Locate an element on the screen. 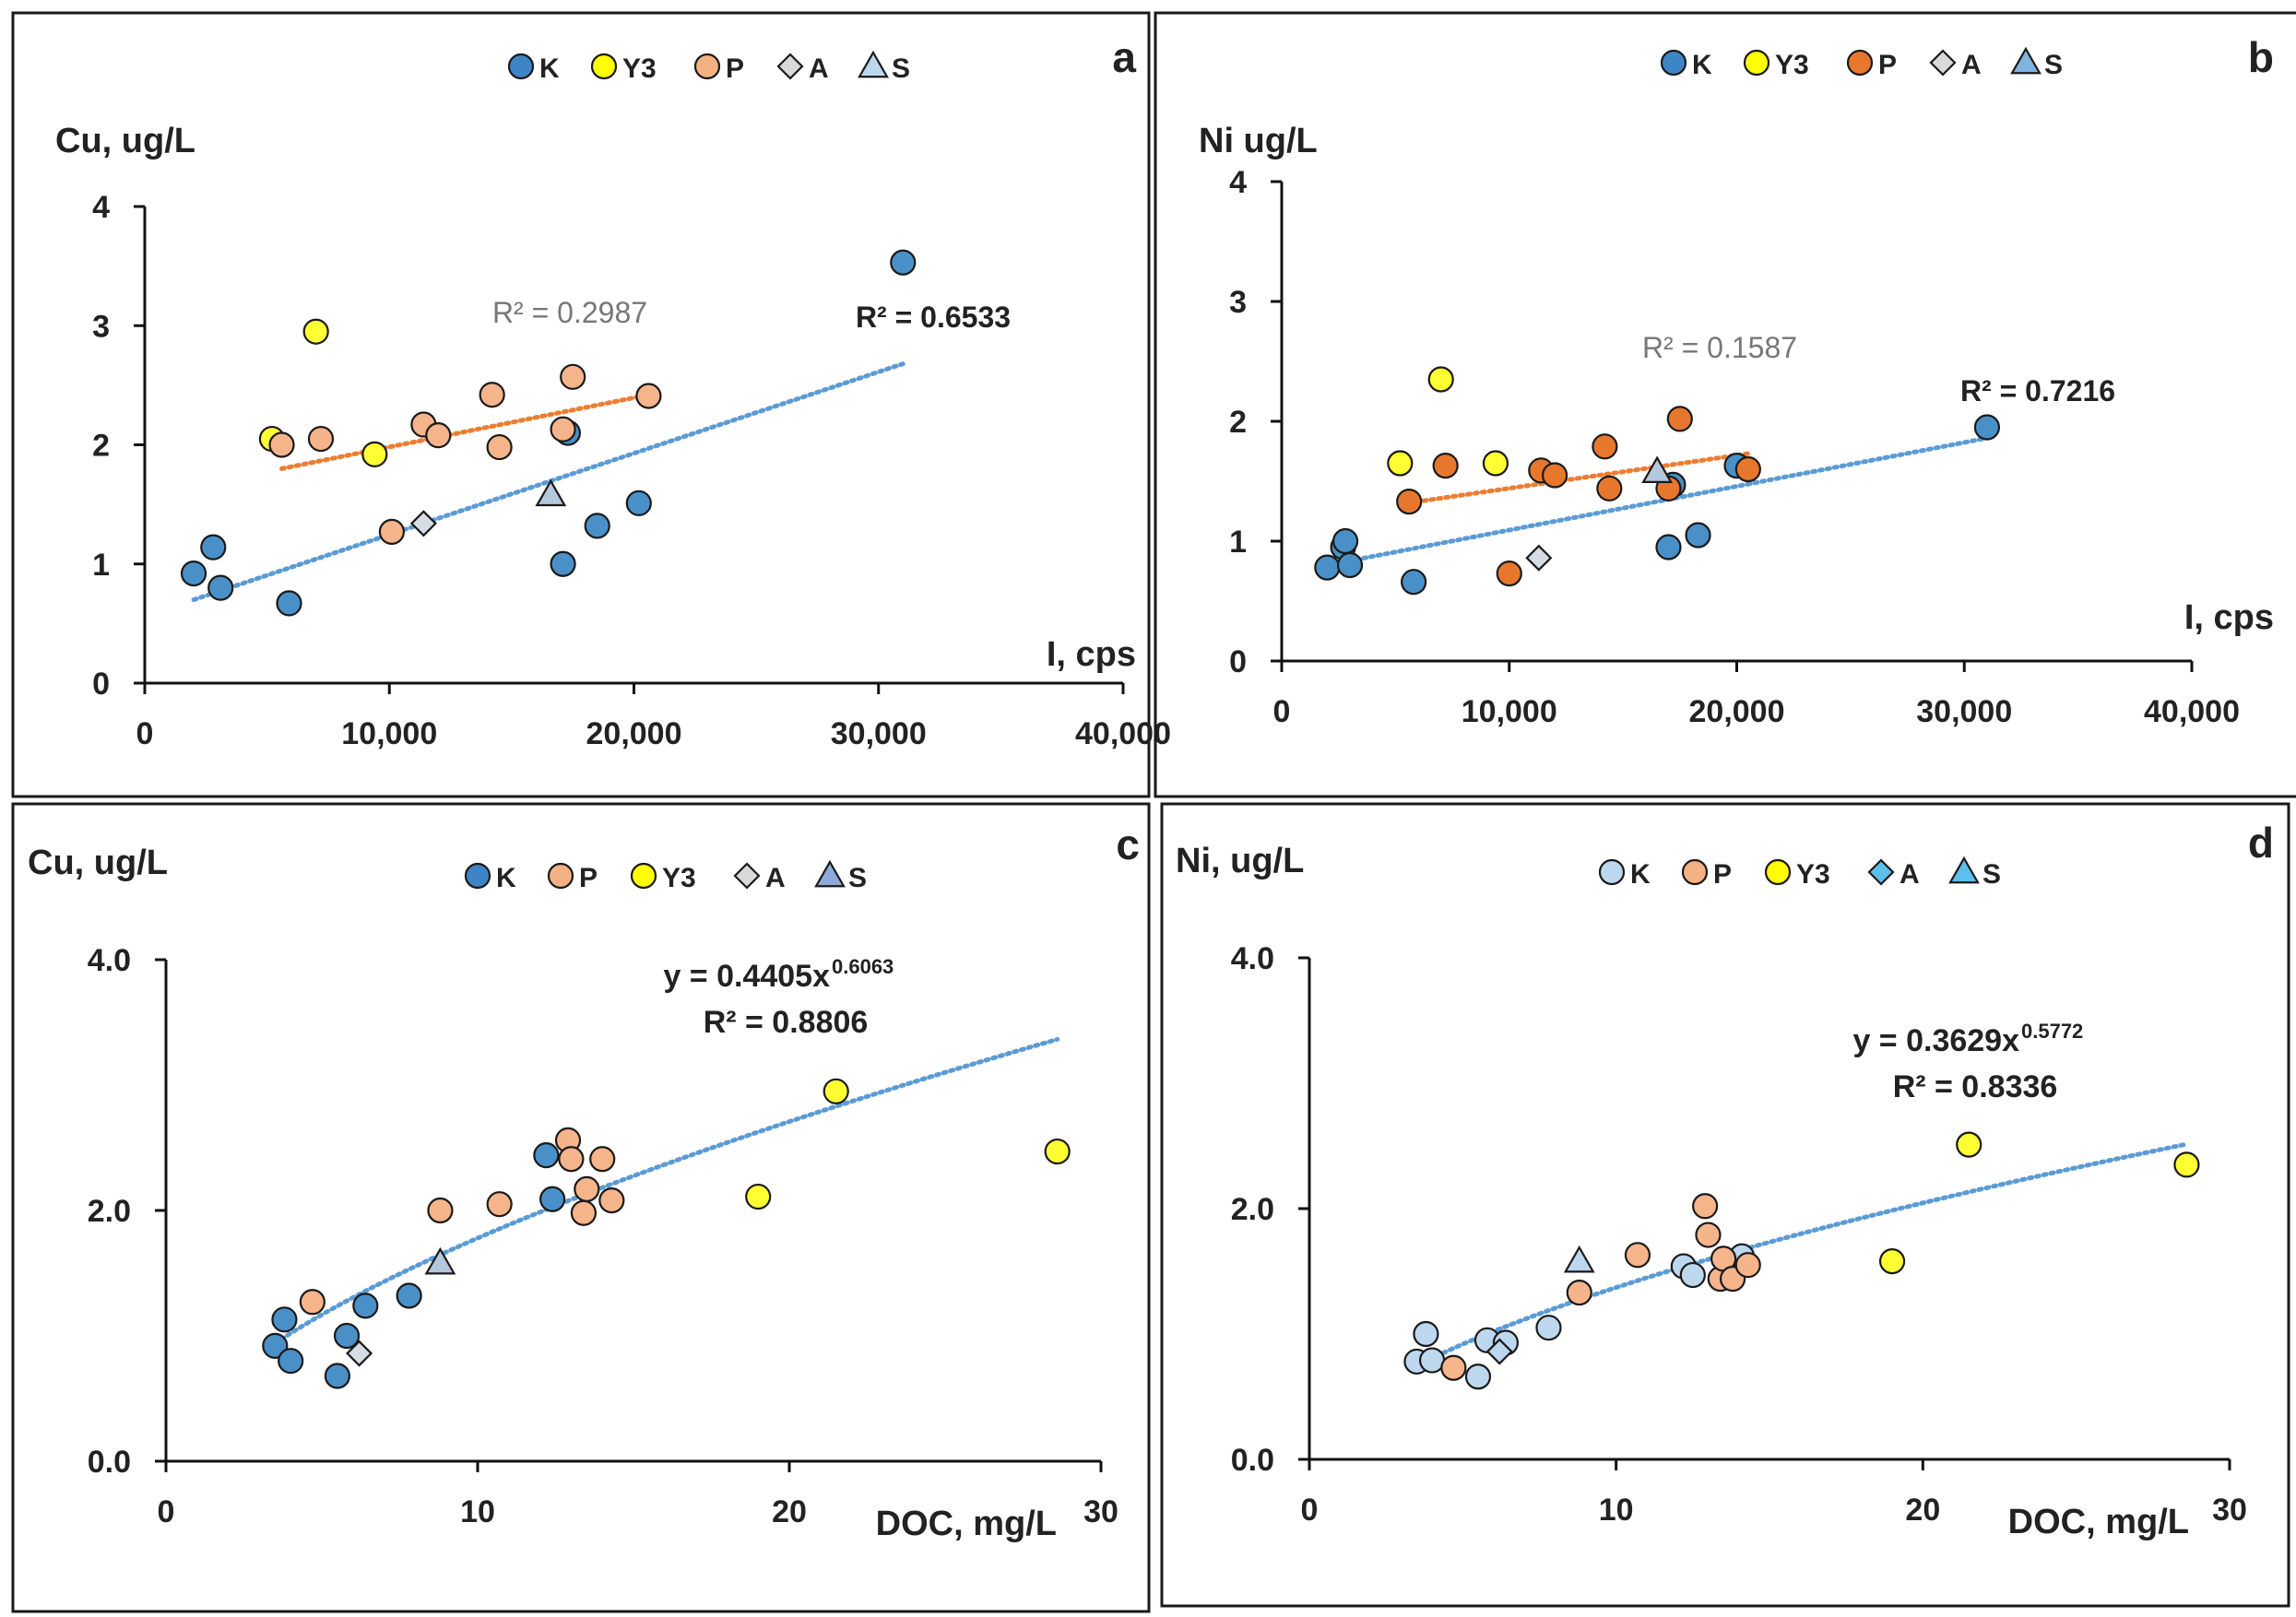  y-tick-label: 0.0 is located at coordinates (109, 1462).